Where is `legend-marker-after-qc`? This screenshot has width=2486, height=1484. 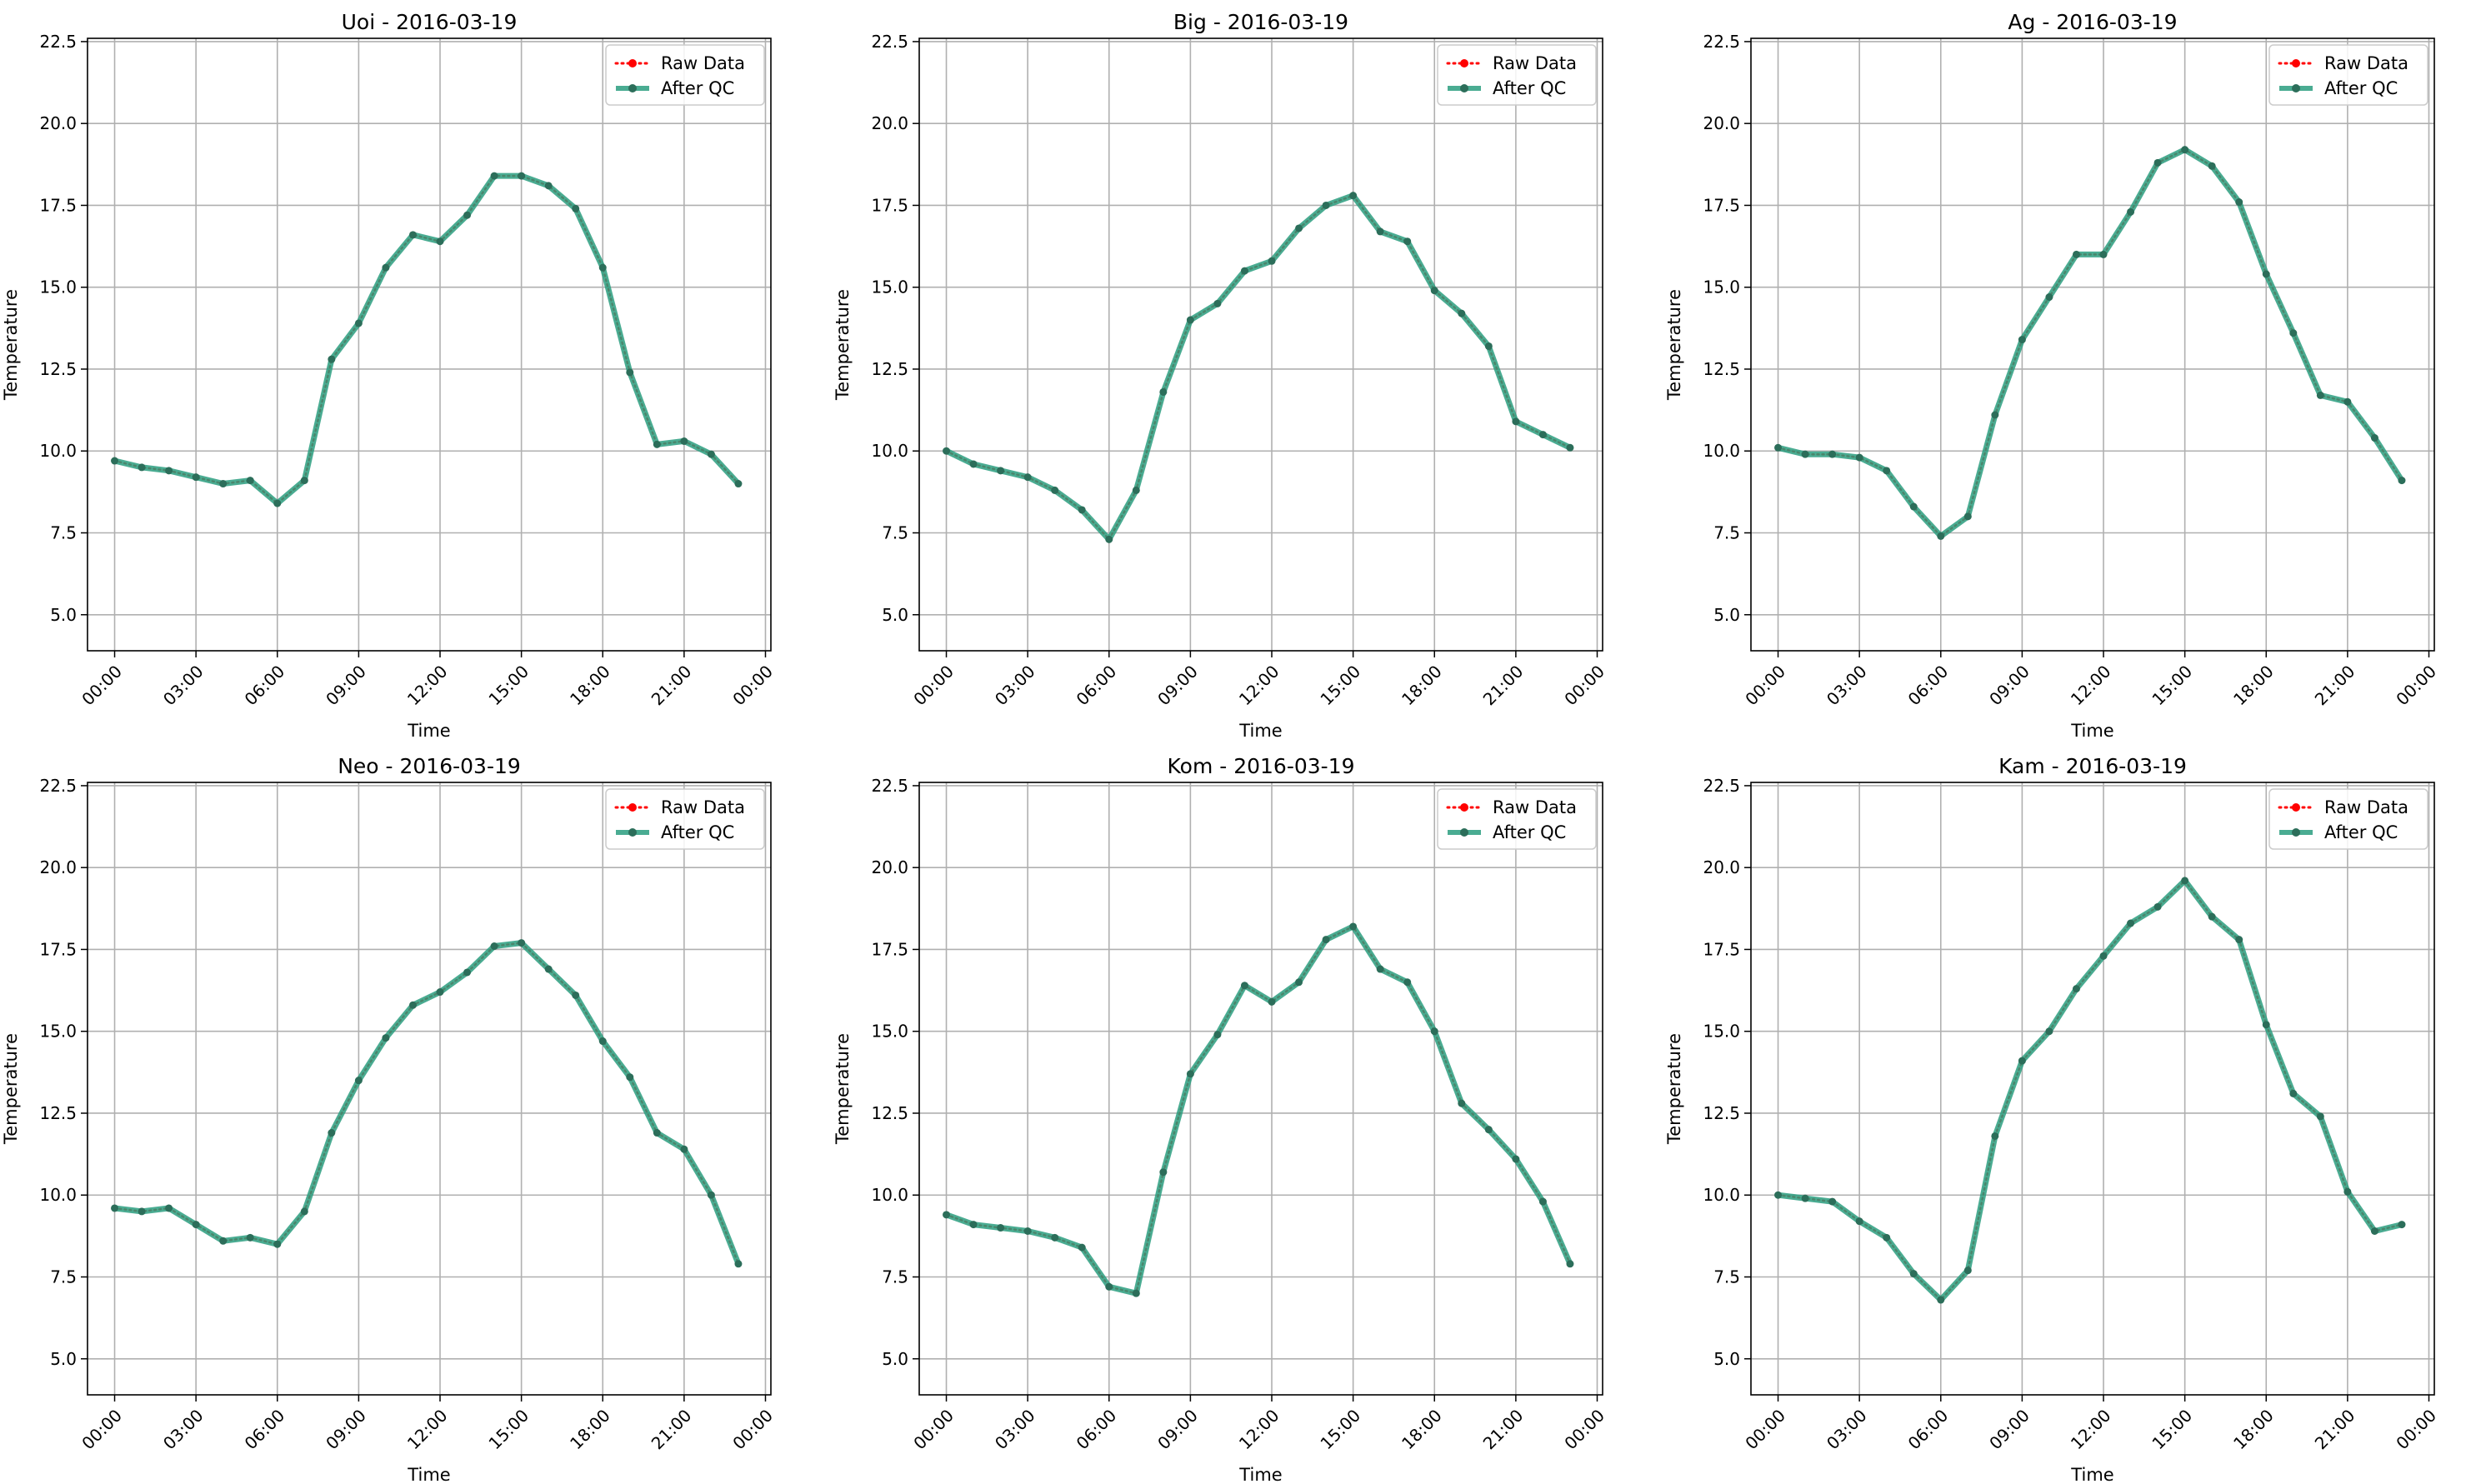 legend-marker-after-qc is located at coordinates (2296, 88).